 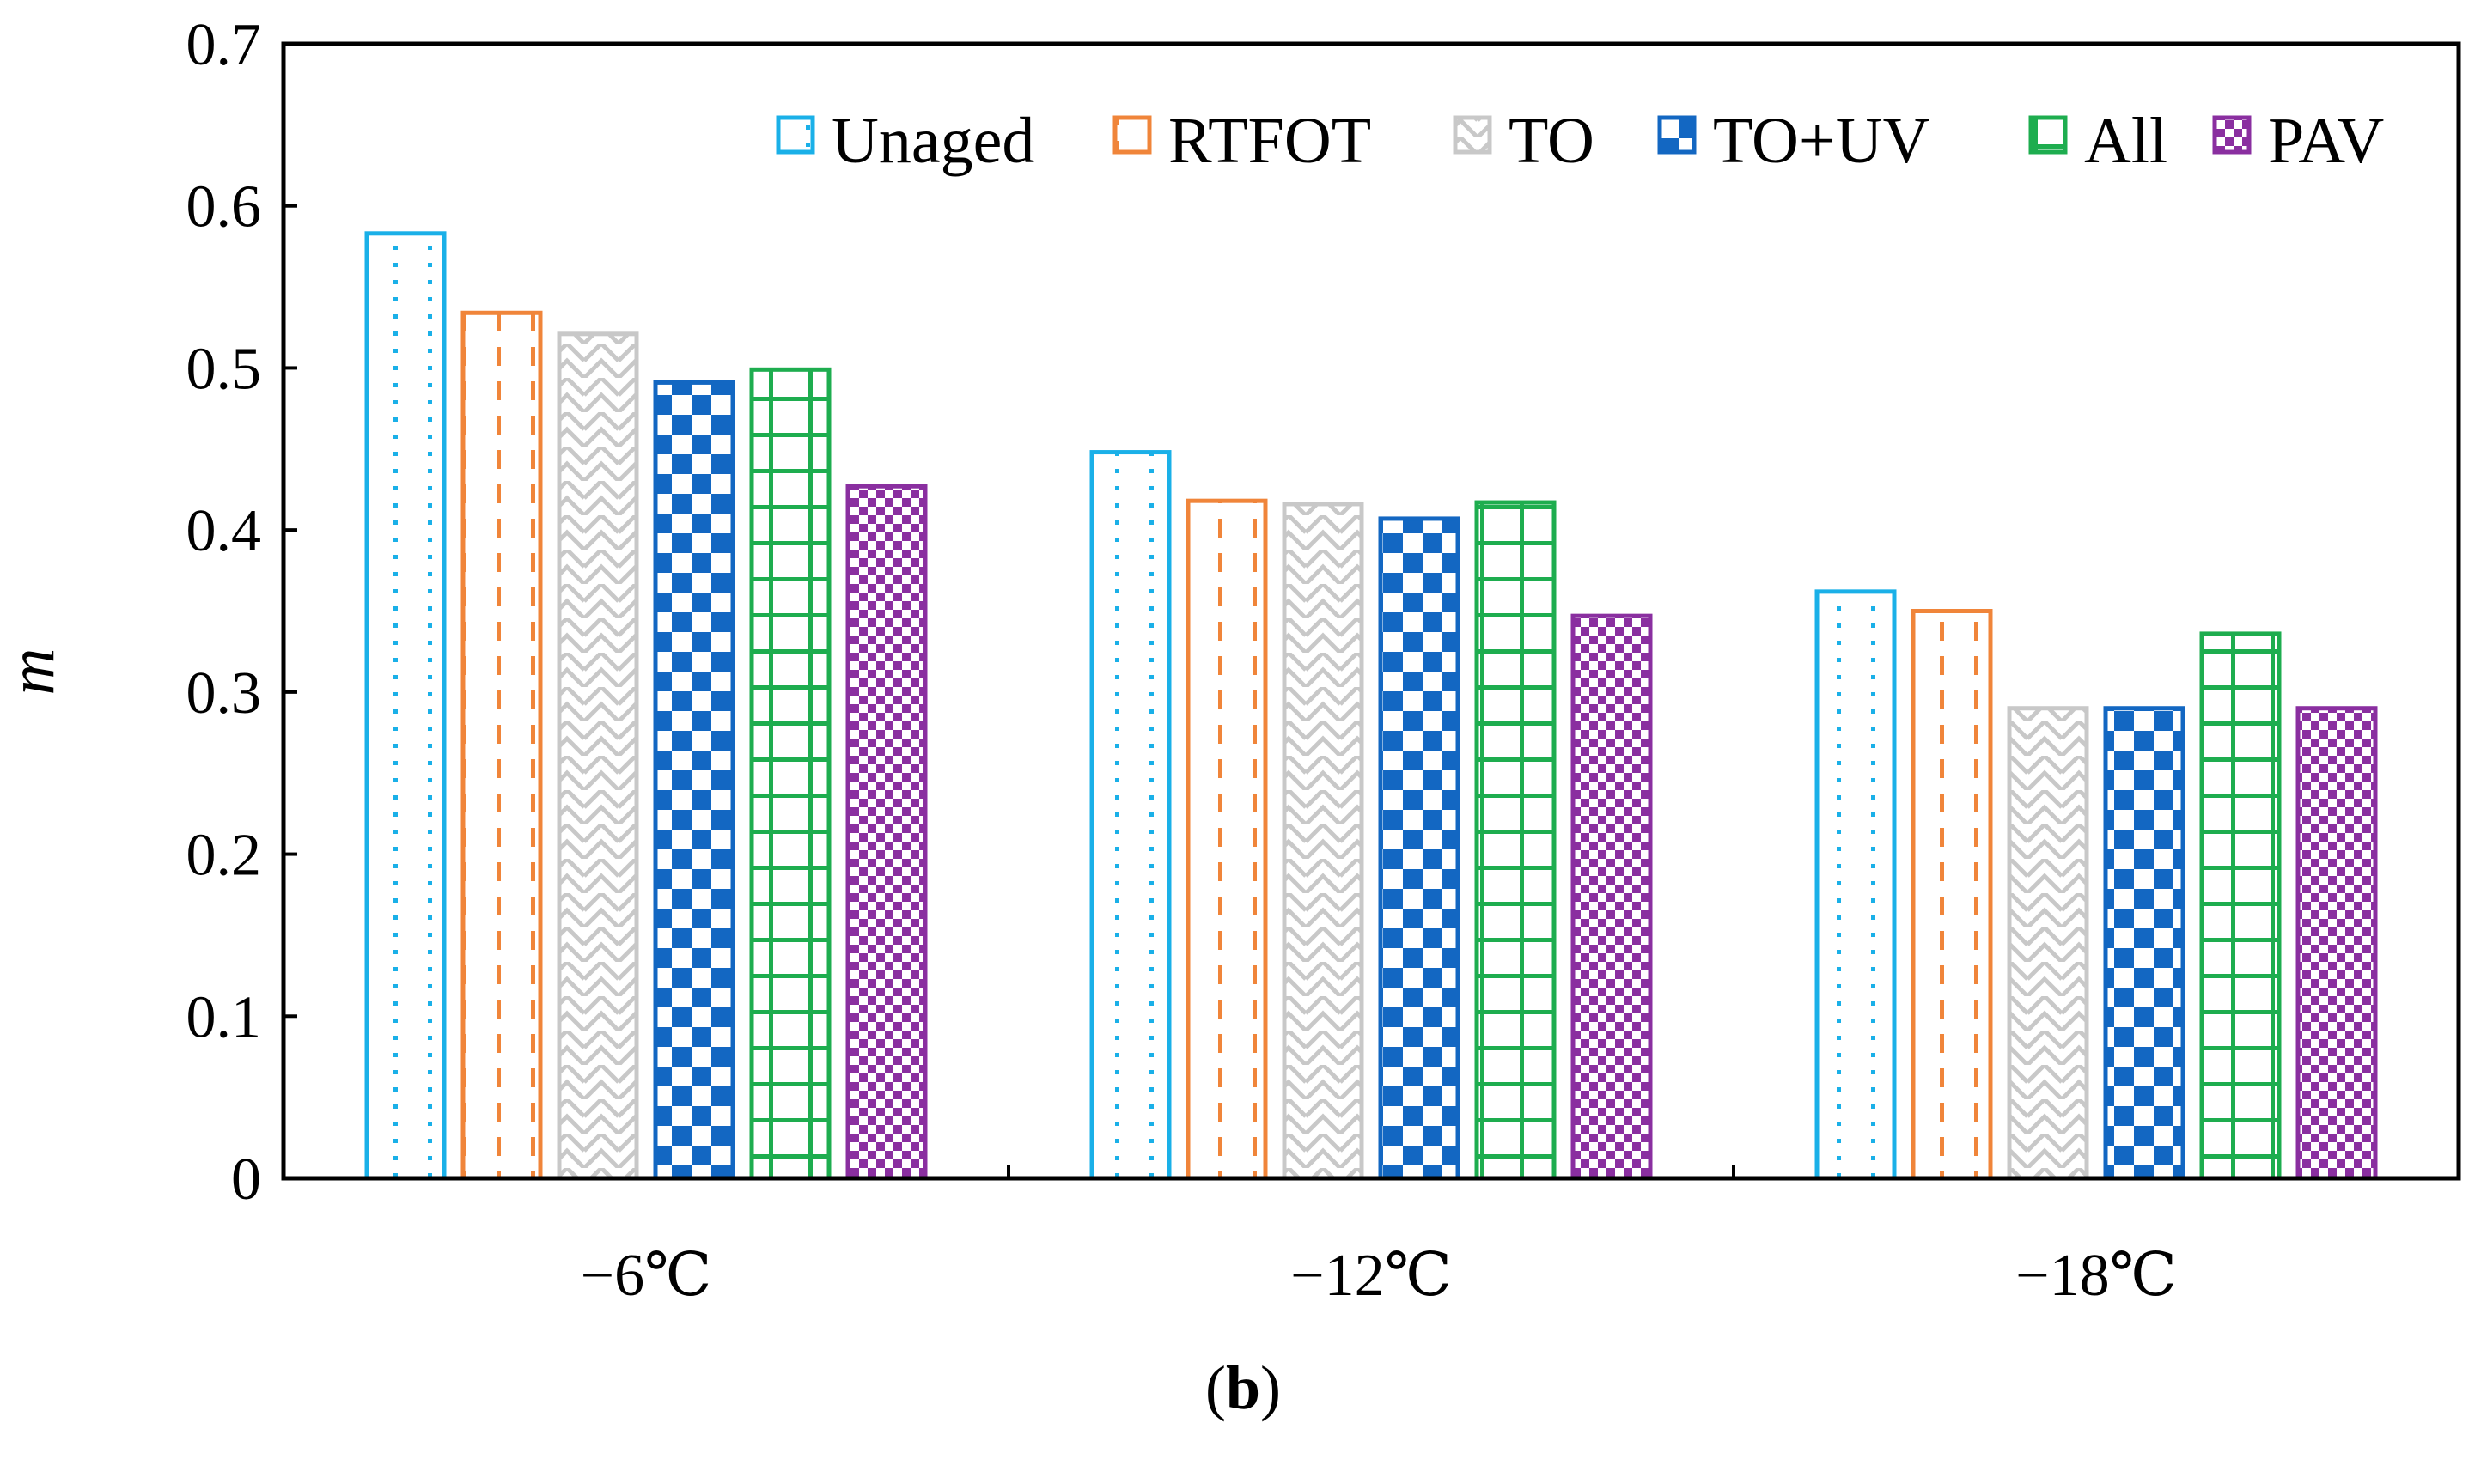 I want to click on legend-label-all: All, so click(x=2125, y=141).